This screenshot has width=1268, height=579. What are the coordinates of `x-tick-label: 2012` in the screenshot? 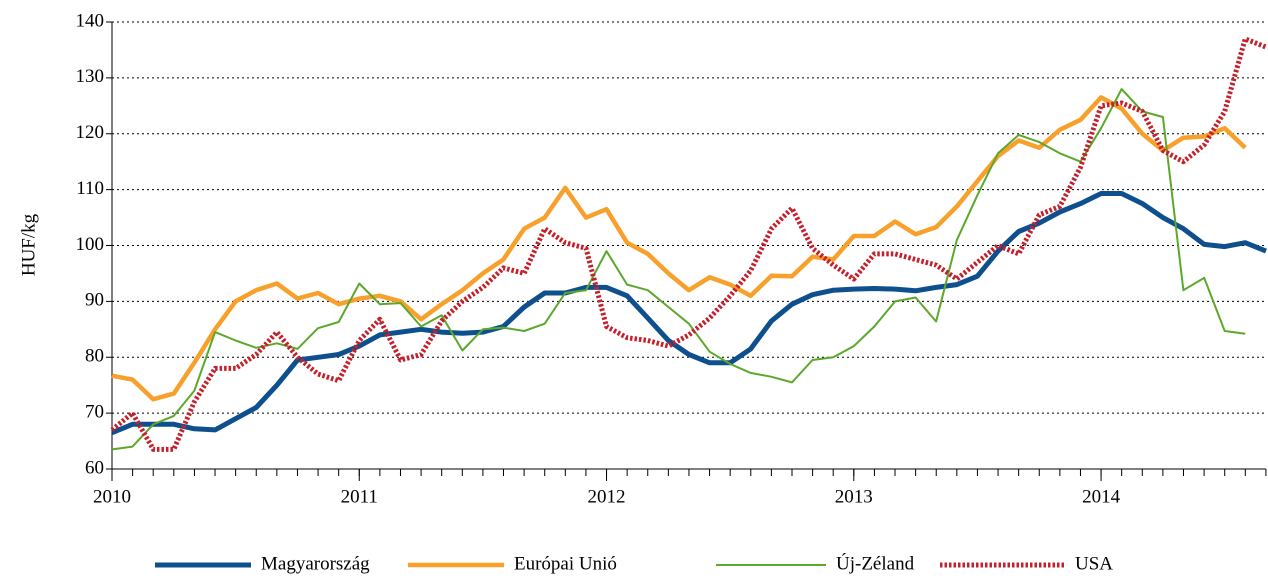 It's located at (607, 496).